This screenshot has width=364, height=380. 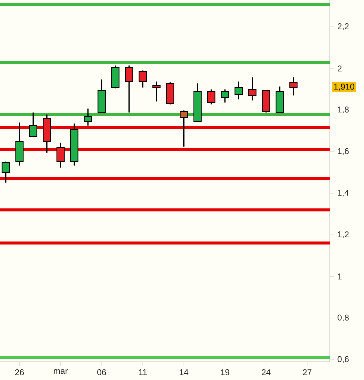 I want to click on x-tick-label: 06, so click(x=102, y=373).